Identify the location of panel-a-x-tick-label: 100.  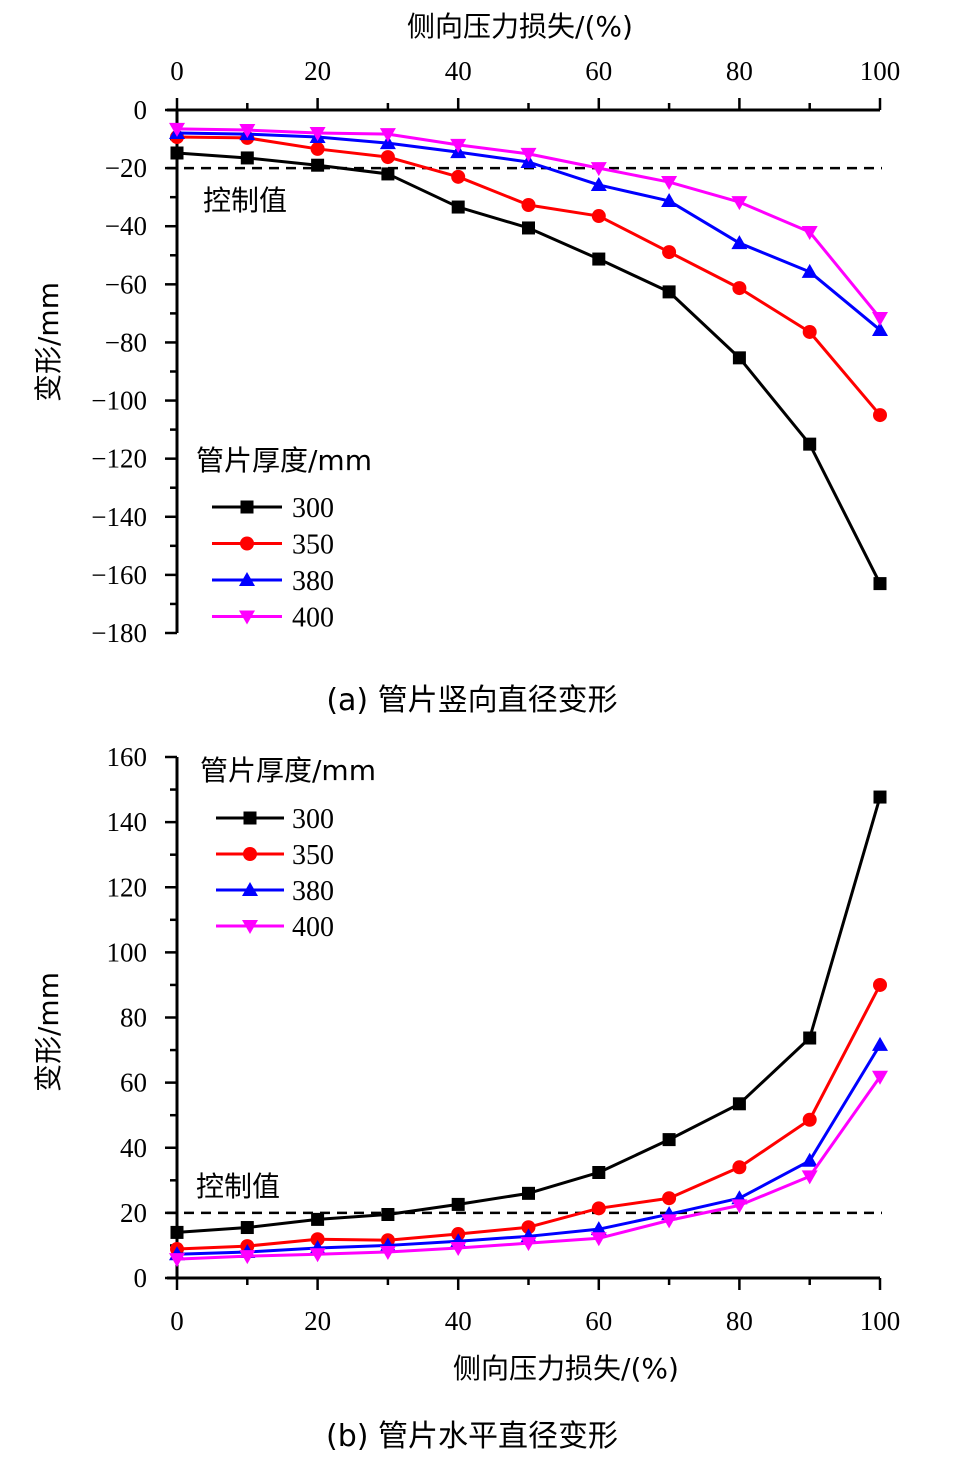
(880, 71).